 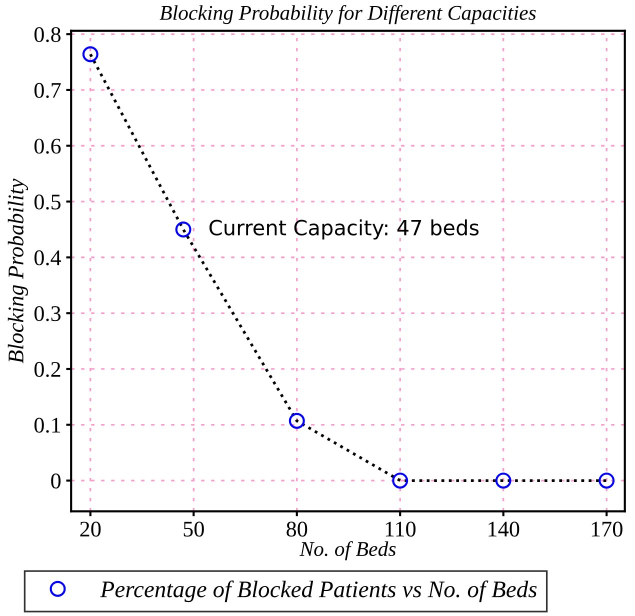 I want to click on y-tick-label: 0.3, so click(x=47, y=314).